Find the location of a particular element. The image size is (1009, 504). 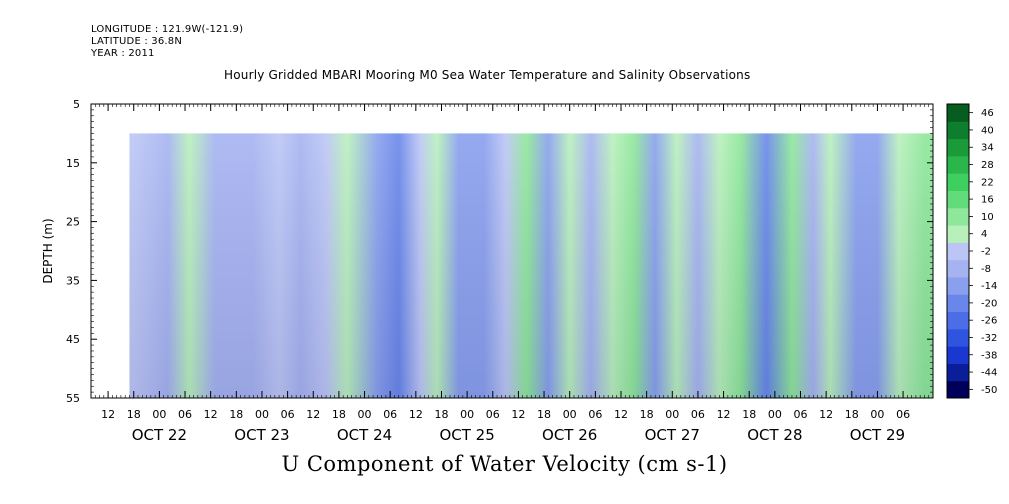

x-axis-label: U Component of Water Velocity (cm s-1) is located at coordinates (504, 464).